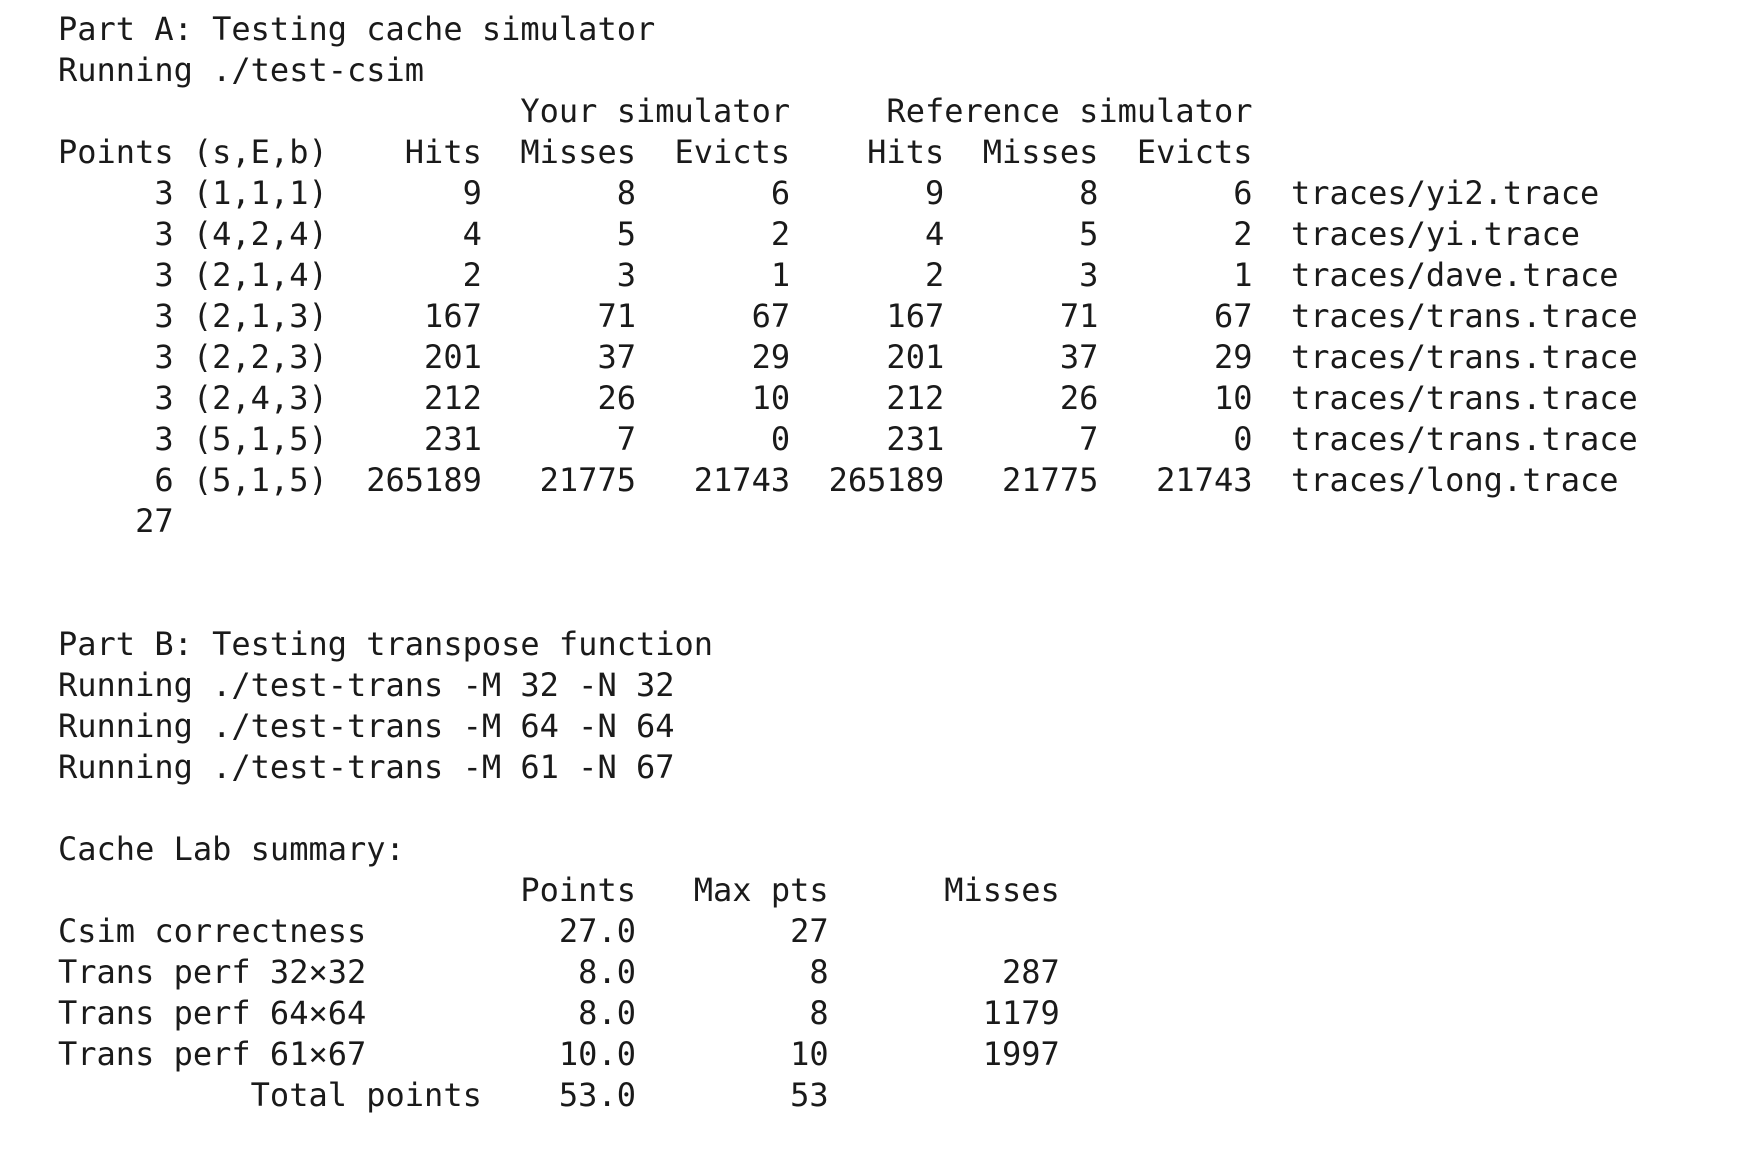  Describe the element at coordinates (443, 1095) in the screenshot. I see `terminal-line: Total points 53.0 53` at that location.